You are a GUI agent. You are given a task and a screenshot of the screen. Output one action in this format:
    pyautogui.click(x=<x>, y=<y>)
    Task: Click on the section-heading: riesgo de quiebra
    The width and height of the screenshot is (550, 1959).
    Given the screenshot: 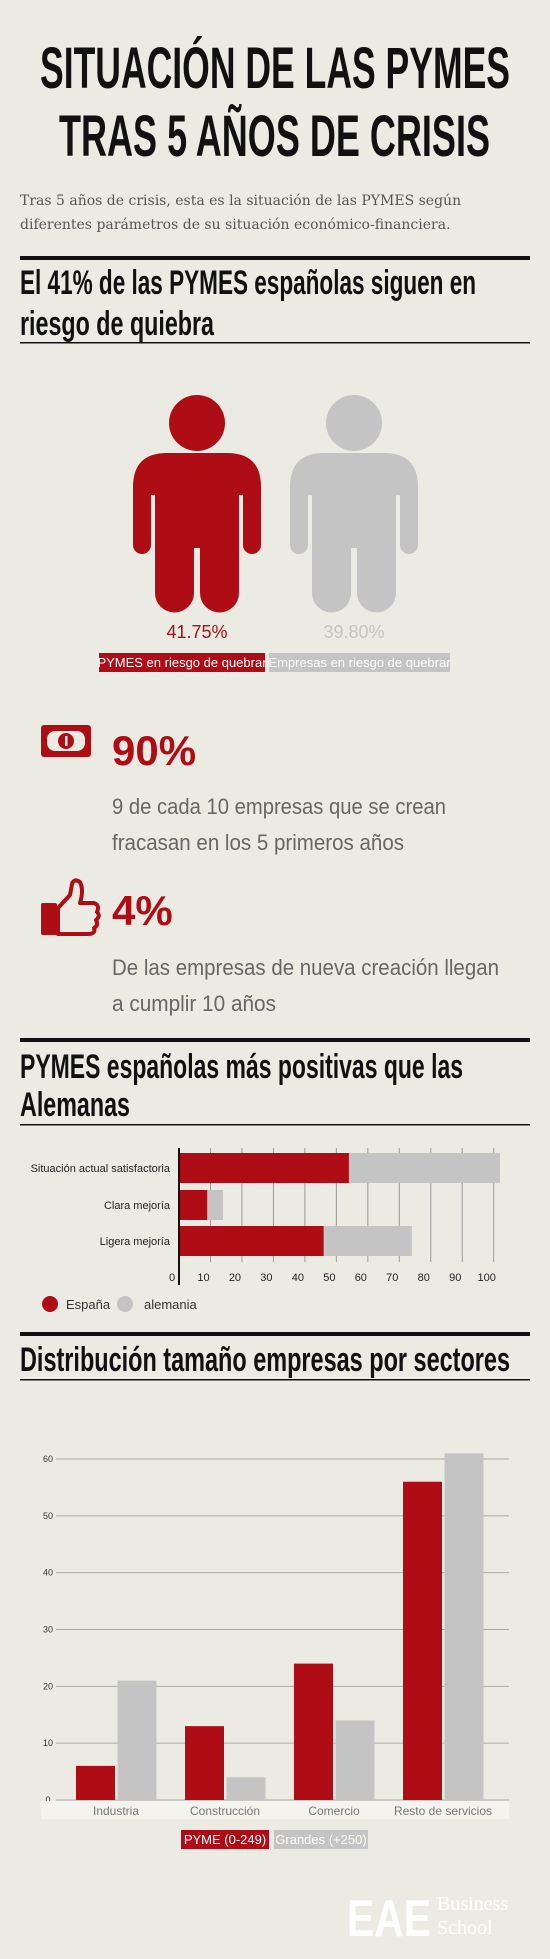 What is the action you would take?
    pyautogui.click(x=117, y=324)
    